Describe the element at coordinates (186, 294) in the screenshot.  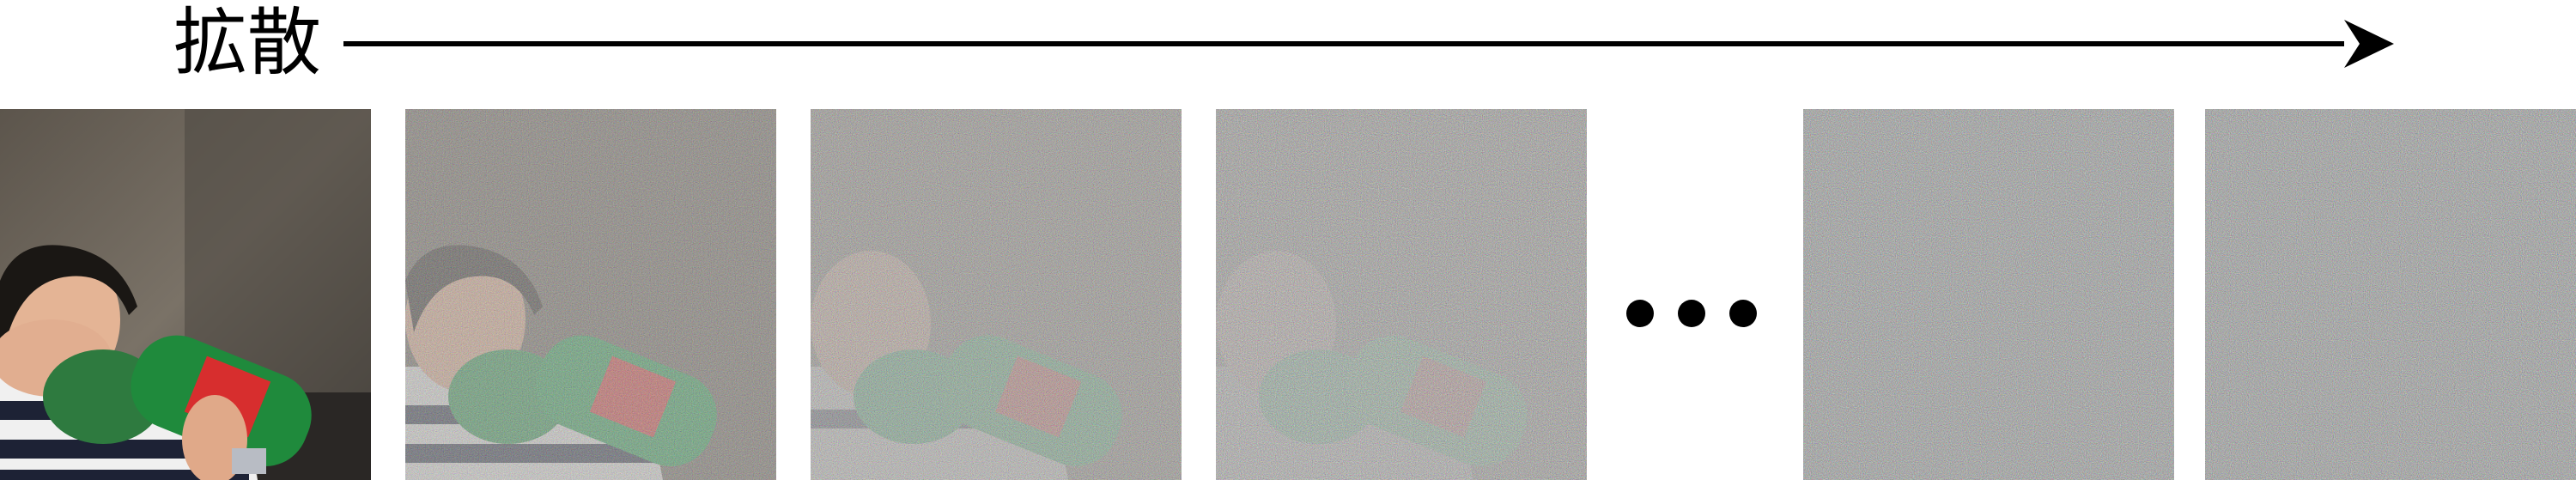
I see `original-image` at that location.